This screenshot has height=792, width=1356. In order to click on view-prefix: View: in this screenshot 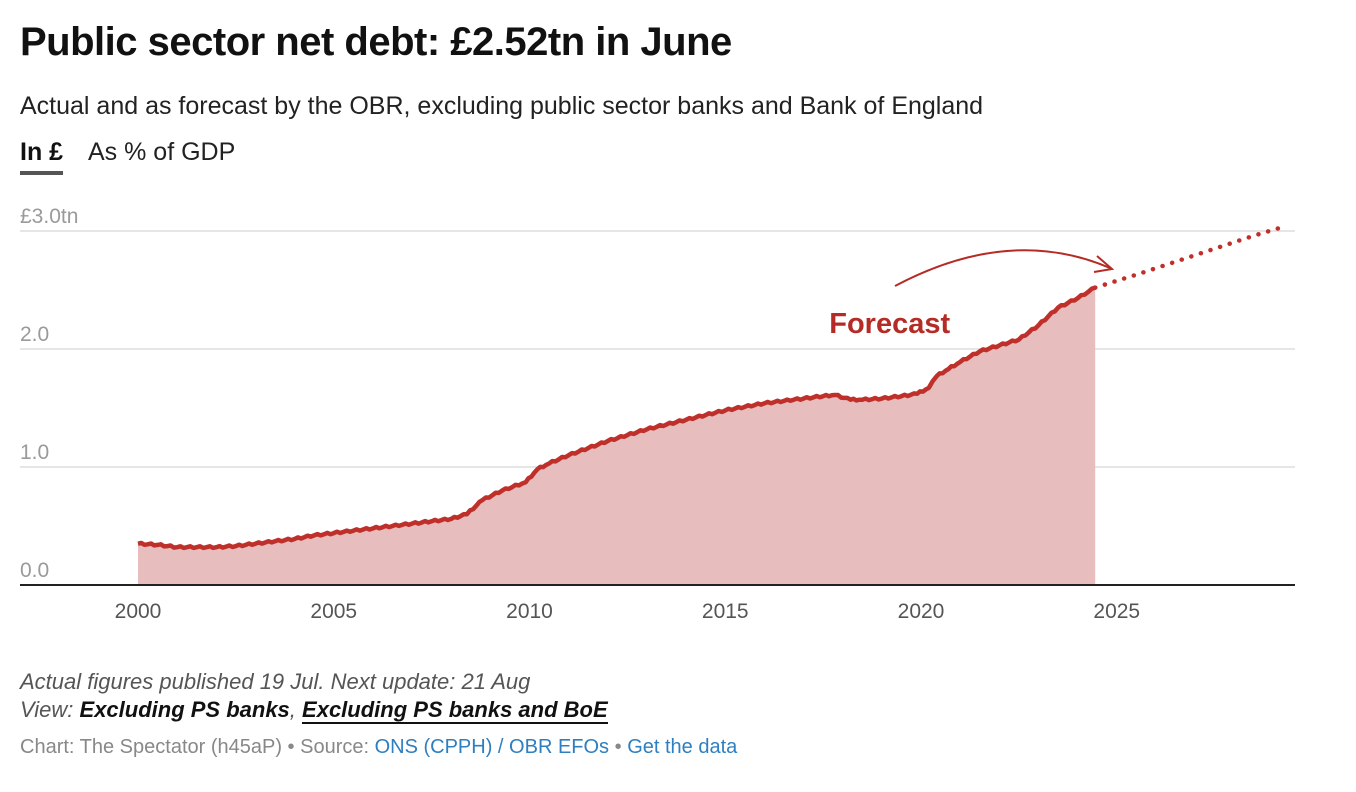, I will do `click(50, 709)`.